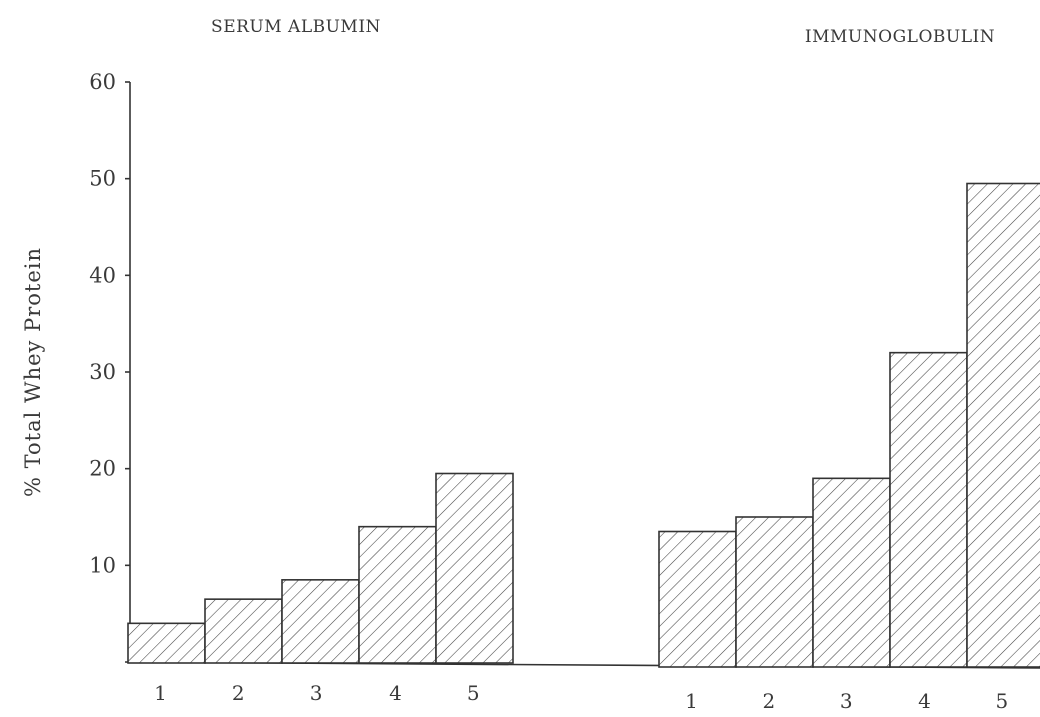 The height and width of the screenshot is (717, 1040). I want to click on group-title: IMMUNOGLOBULIN, so click(900, 37).